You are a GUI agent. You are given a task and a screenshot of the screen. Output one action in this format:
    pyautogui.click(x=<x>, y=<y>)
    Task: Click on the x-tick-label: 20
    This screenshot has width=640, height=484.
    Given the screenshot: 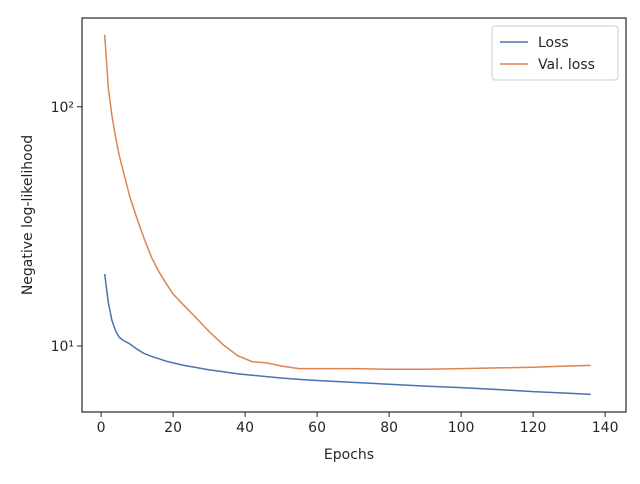 What is the action you would take?
    pyautogui.click(x=173, y=428)
    